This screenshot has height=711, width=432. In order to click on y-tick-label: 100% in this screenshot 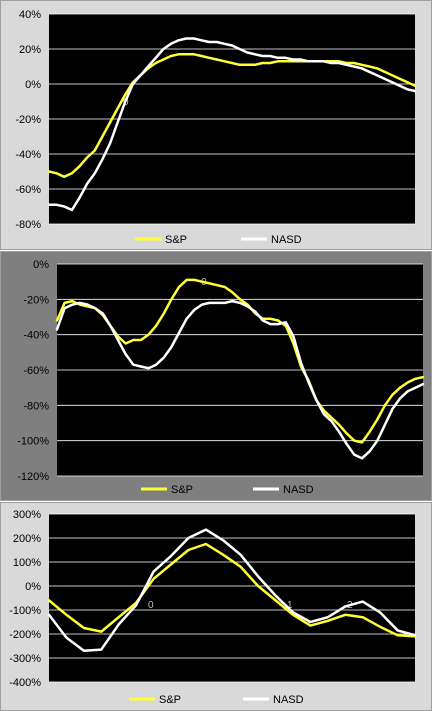, I will do `click(27, 563)`.